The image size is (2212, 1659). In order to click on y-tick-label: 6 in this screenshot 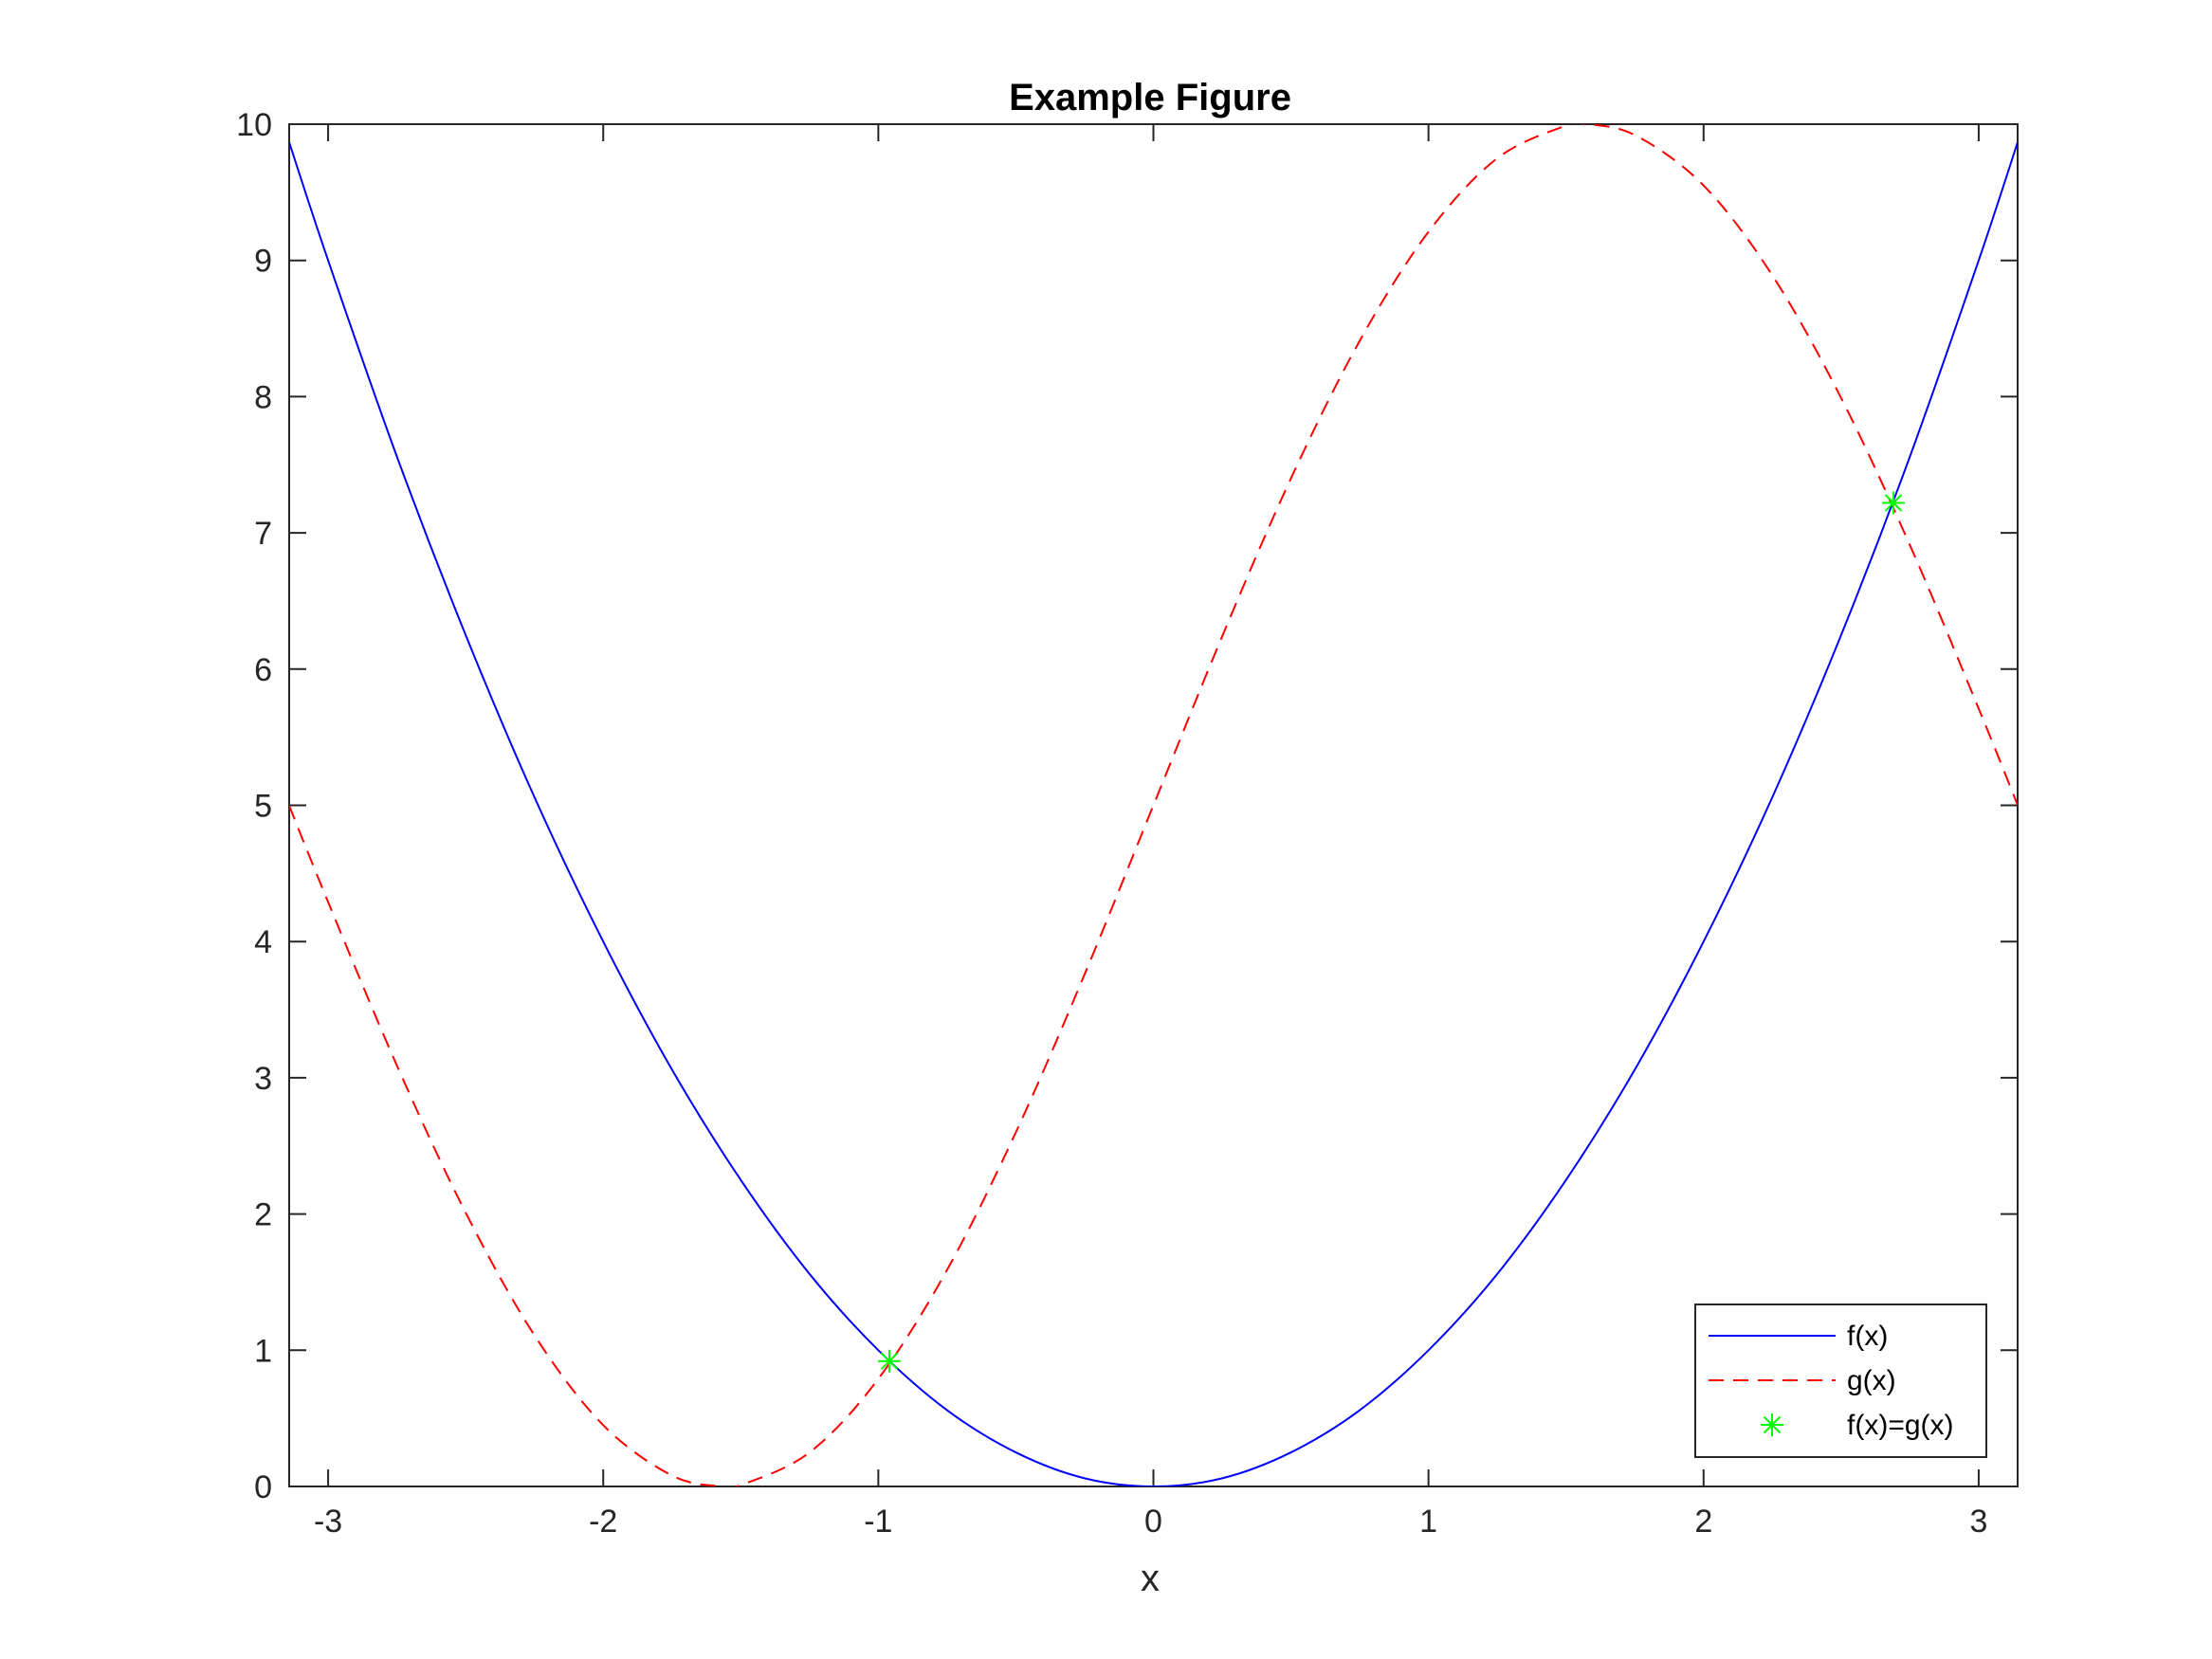, I will do `click(263, 670)`.